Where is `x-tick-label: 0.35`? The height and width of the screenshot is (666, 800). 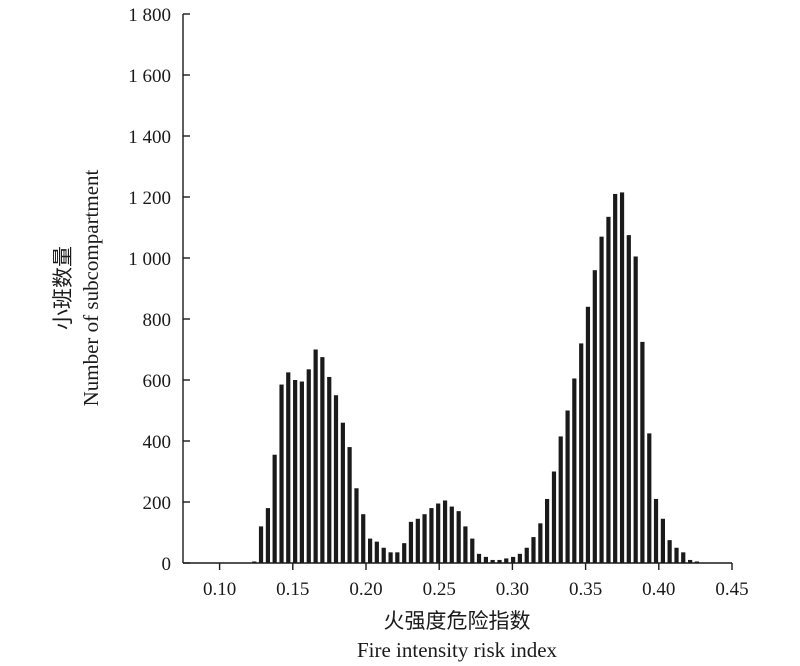 x-tick-label: 0.35 is located at coordinates (585, 589).